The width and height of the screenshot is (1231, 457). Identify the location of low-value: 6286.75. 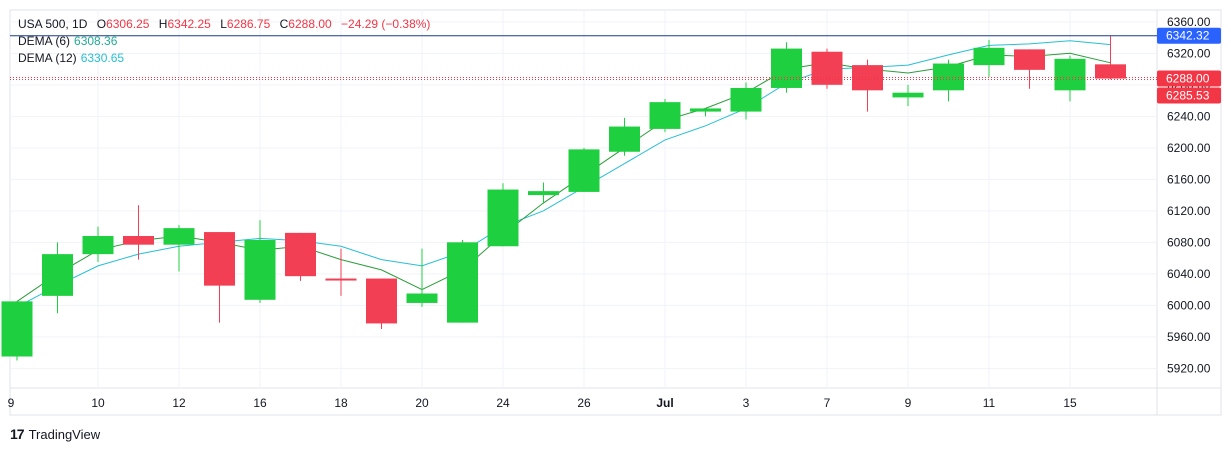
(248, 24).